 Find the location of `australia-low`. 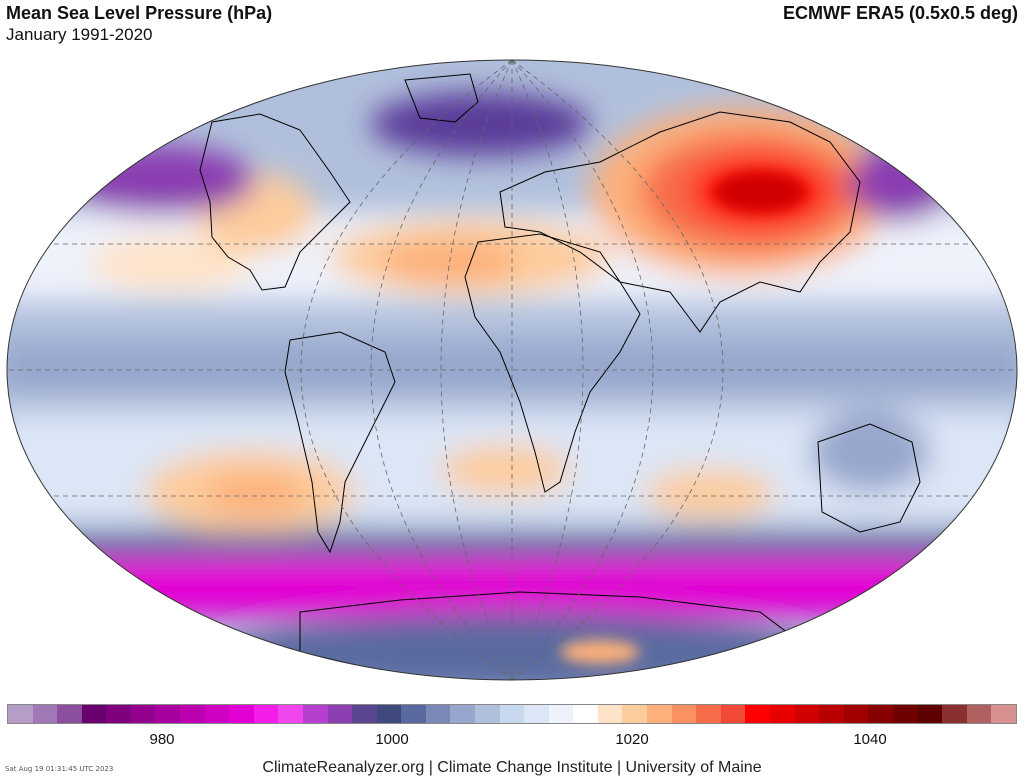

australia-low is located at coordinates (870, 452).